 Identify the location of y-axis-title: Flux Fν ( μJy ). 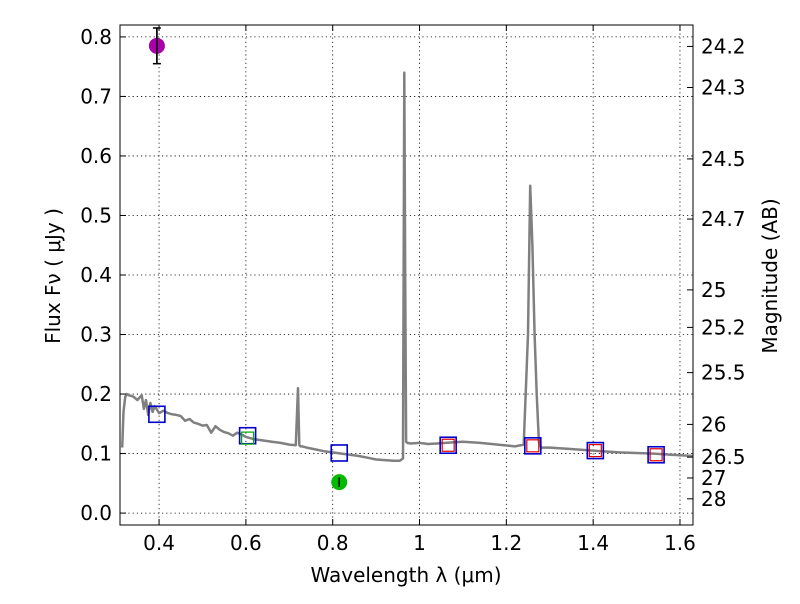
(53, 276).